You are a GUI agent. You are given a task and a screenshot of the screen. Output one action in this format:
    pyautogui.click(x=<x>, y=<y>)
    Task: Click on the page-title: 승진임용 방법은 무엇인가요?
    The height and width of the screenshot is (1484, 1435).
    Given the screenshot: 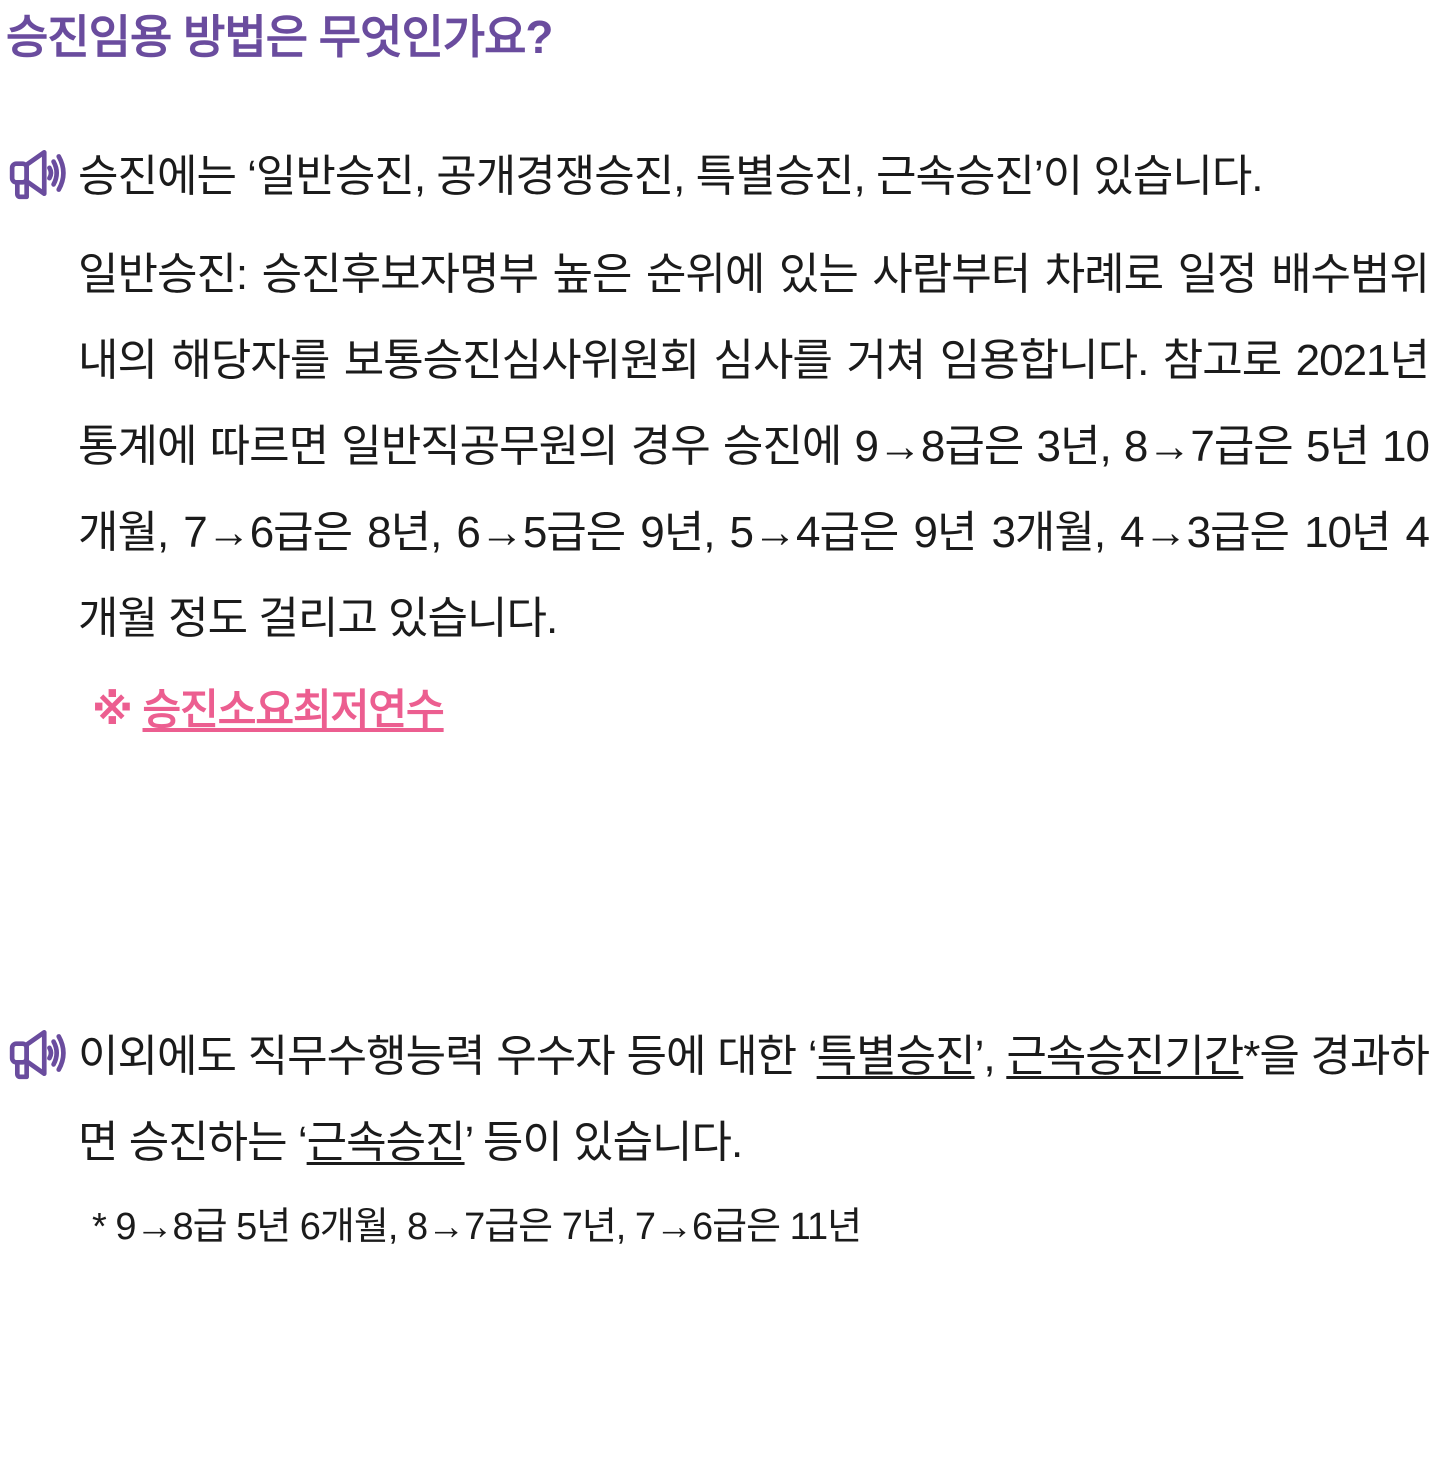 What is the action you would take?
    pyautogui.click(x=280, y=37)
    